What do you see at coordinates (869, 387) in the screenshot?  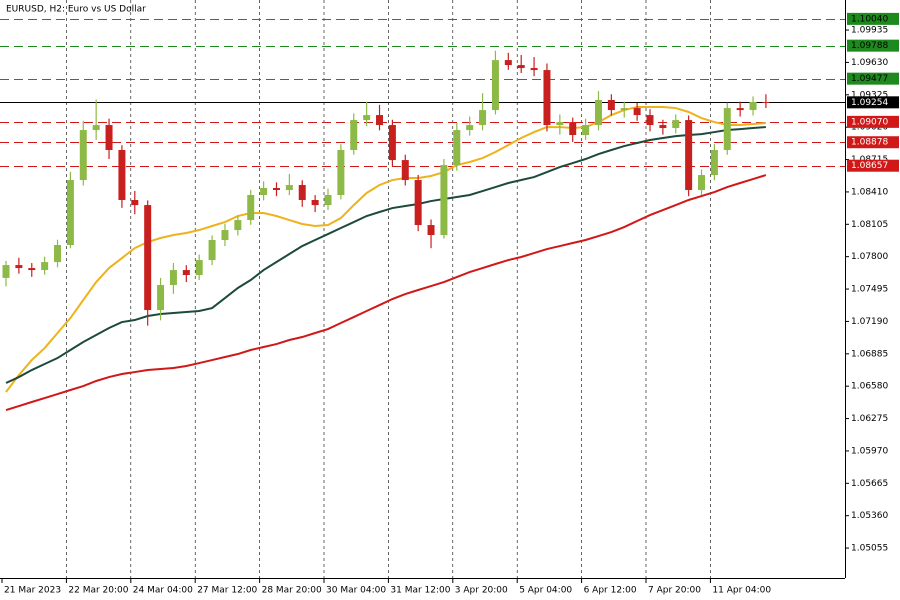 I see `y-tick-label: 1.06580` at bounding box center [869, 387].